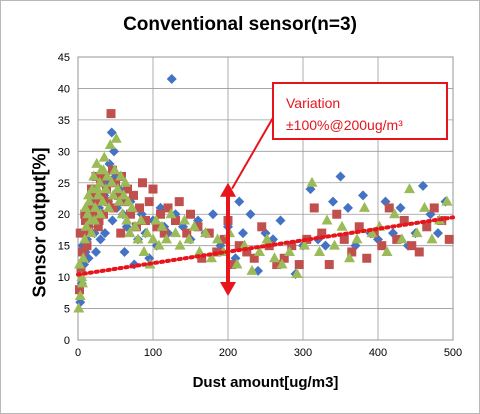 This screenshot has width=480, height=414. What do you see at coordinates (303, 353) in the screenshot?
I see `x-tick-label: 300` at bounding box center [303, 353].